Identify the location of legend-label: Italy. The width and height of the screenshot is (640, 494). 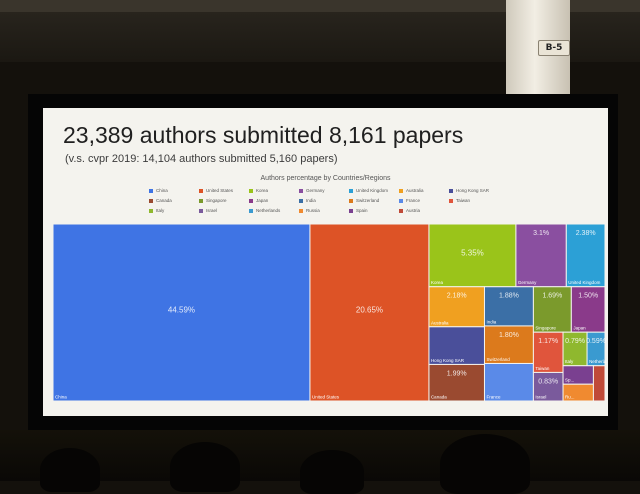
(160, 210).